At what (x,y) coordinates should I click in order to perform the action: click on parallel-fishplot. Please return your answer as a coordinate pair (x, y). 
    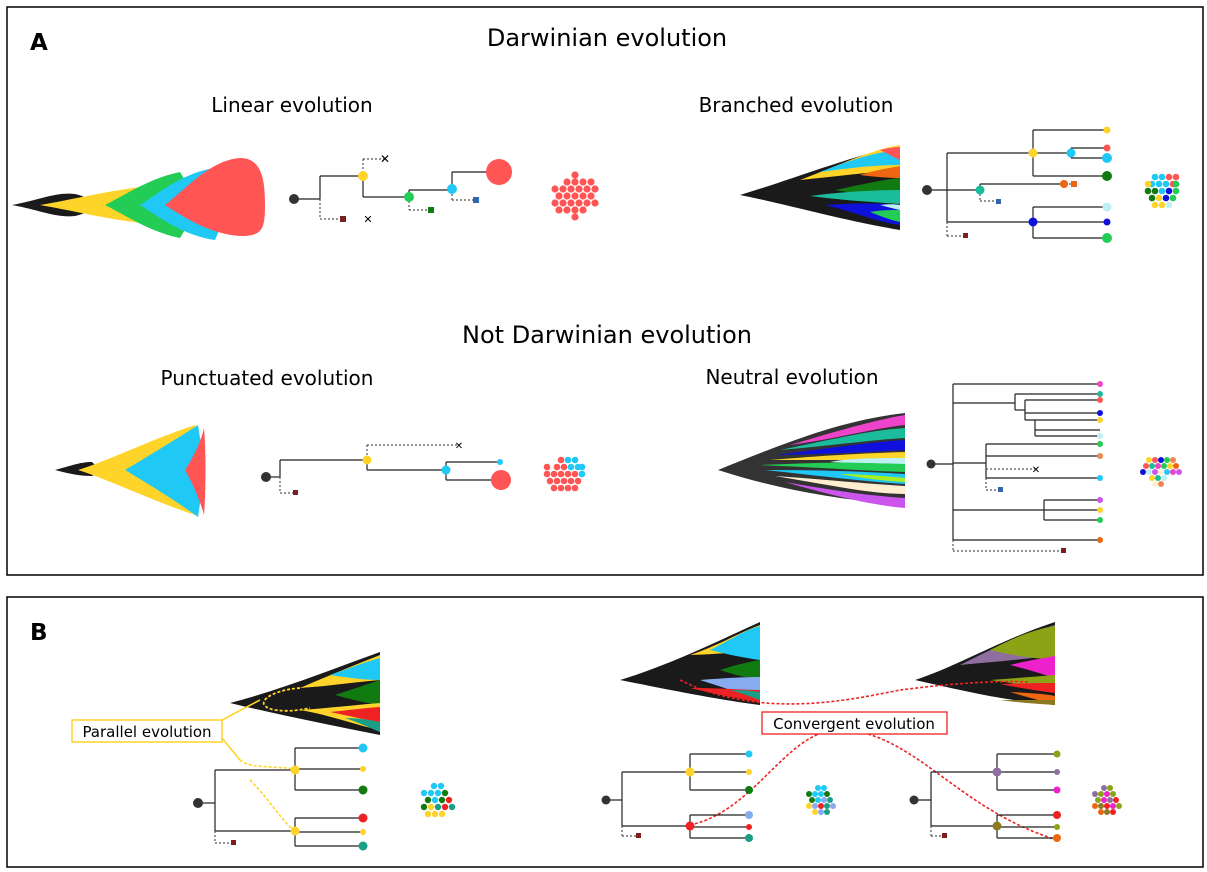
    Looking at the image, I should click on (305, 693).